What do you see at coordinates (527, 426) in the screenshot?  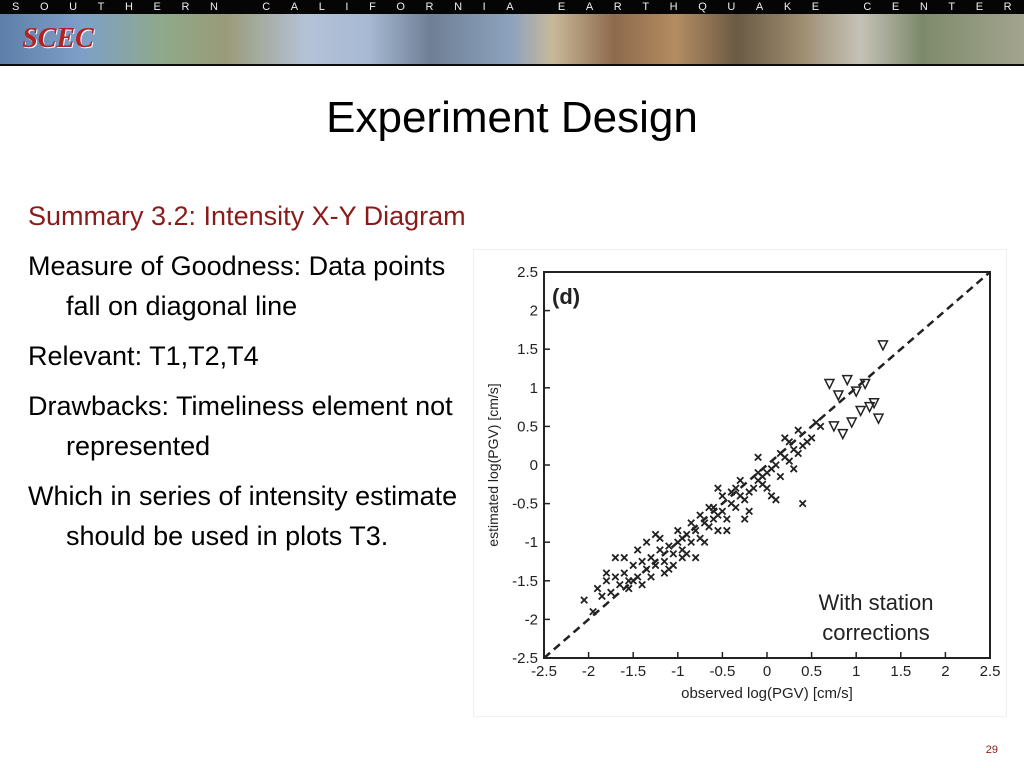 I see `y-tick-label: 0.5` at bounding box center [527, 426].